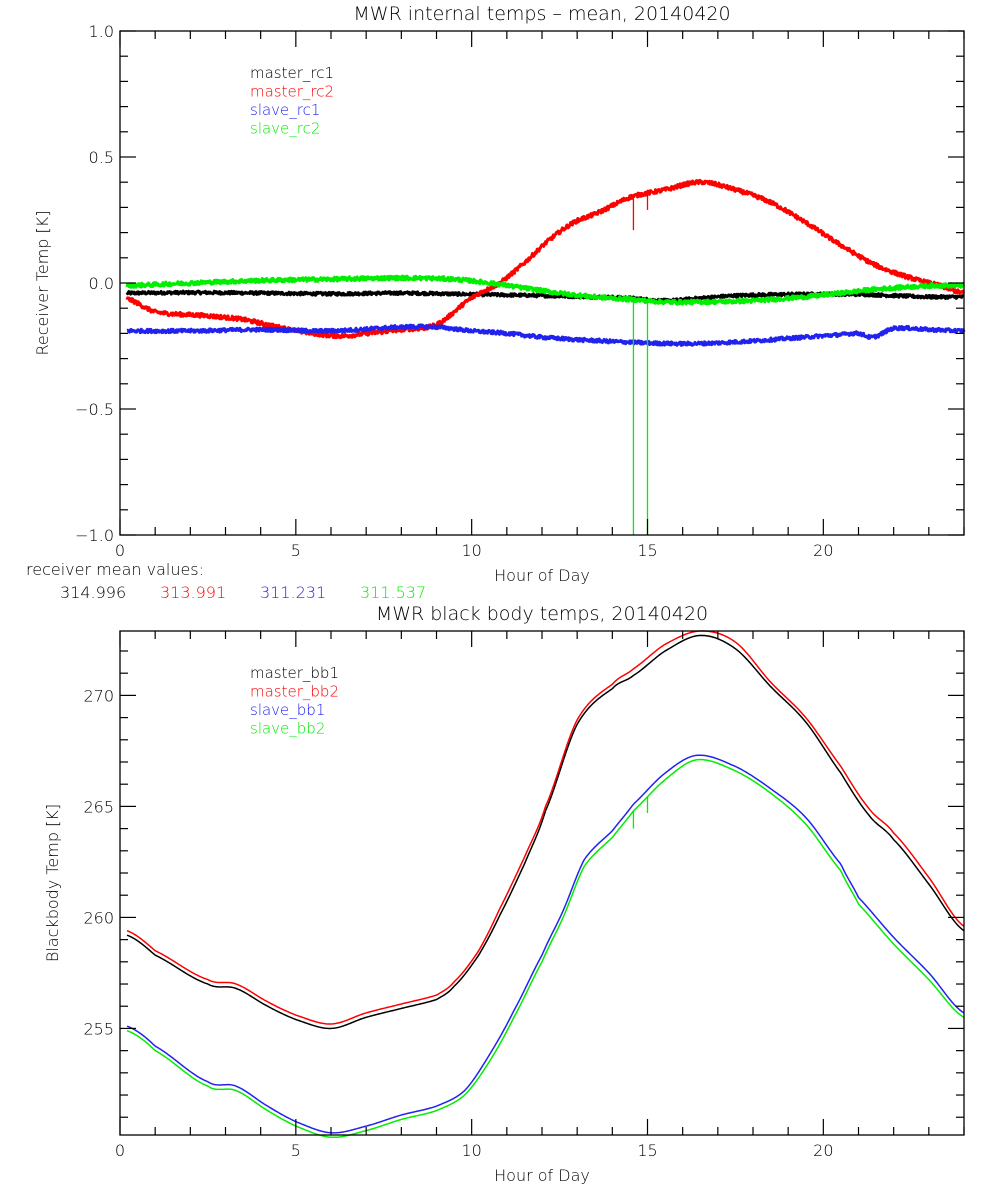  Describe the element at coordinates (94, 535) in the screenshot. I see `y-tick-label: −1.0` at that location.